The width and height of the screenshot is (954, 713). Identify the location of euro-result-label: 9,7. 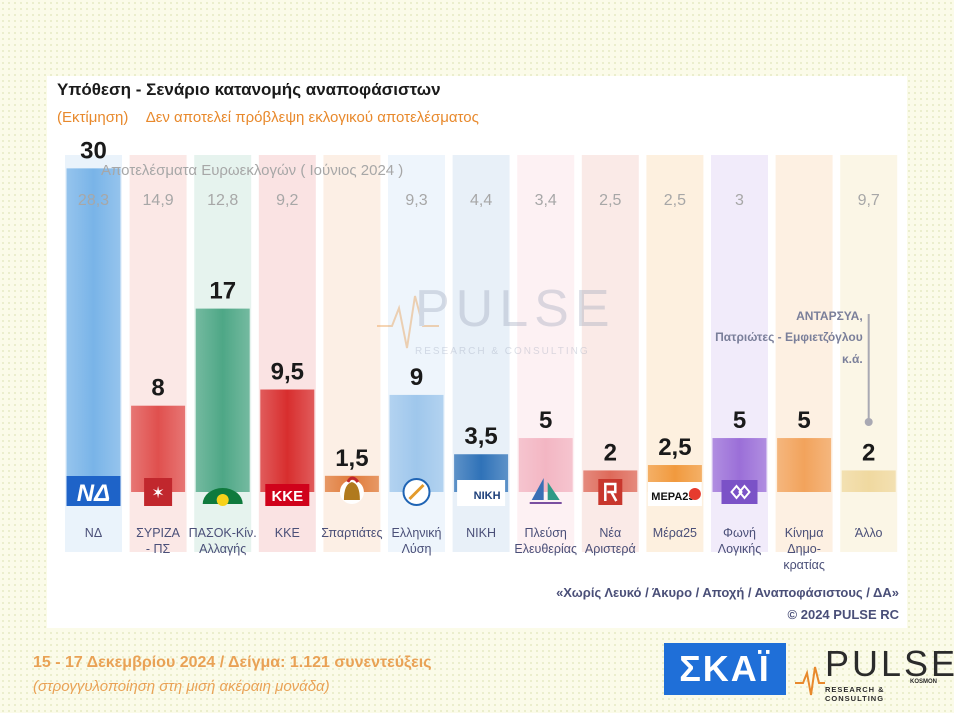
(869, 200).